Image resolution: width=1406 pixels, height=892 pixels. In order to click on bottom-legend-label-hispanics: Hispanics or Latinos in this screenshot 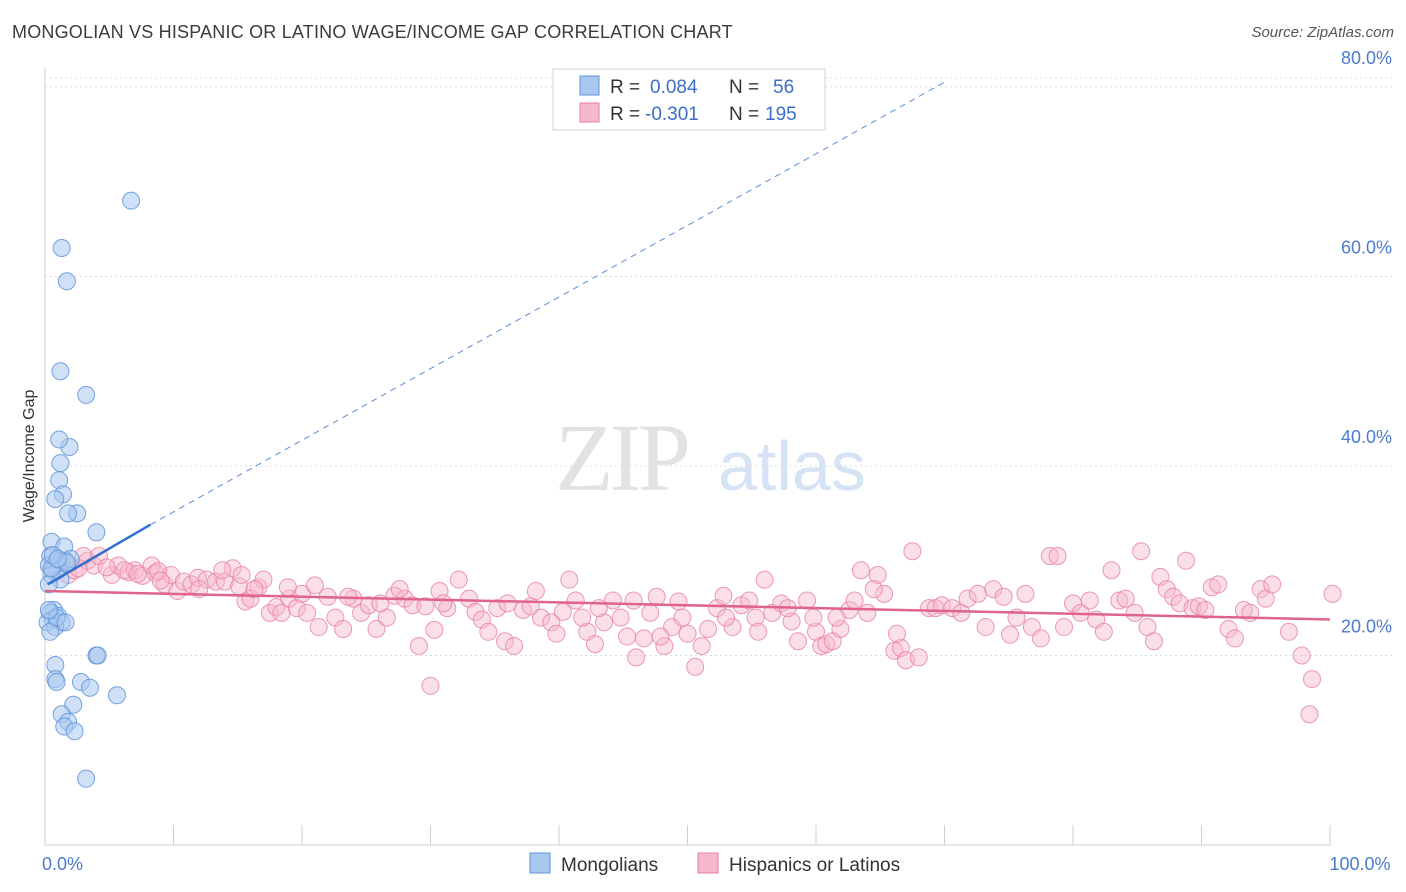, I will do `click(814, 865)`.